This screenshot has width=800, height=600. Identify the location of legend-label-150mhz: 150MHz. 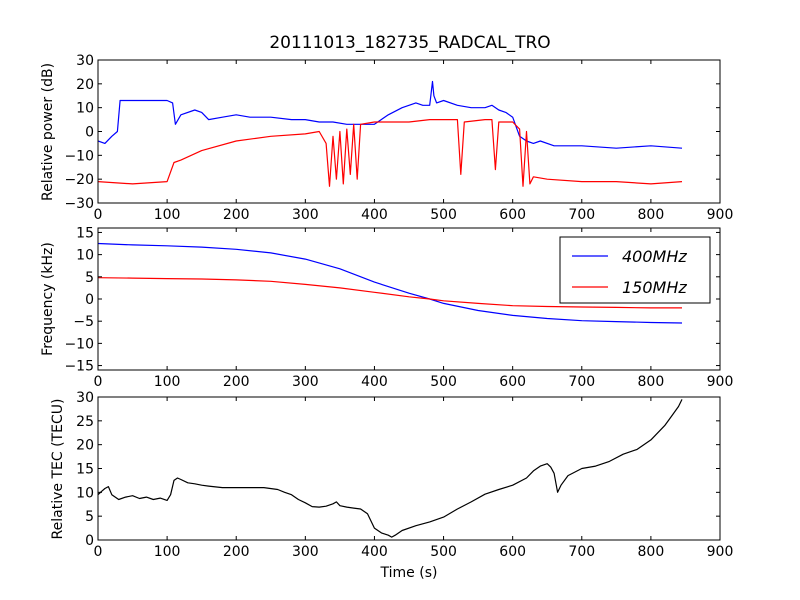
(654, 287).